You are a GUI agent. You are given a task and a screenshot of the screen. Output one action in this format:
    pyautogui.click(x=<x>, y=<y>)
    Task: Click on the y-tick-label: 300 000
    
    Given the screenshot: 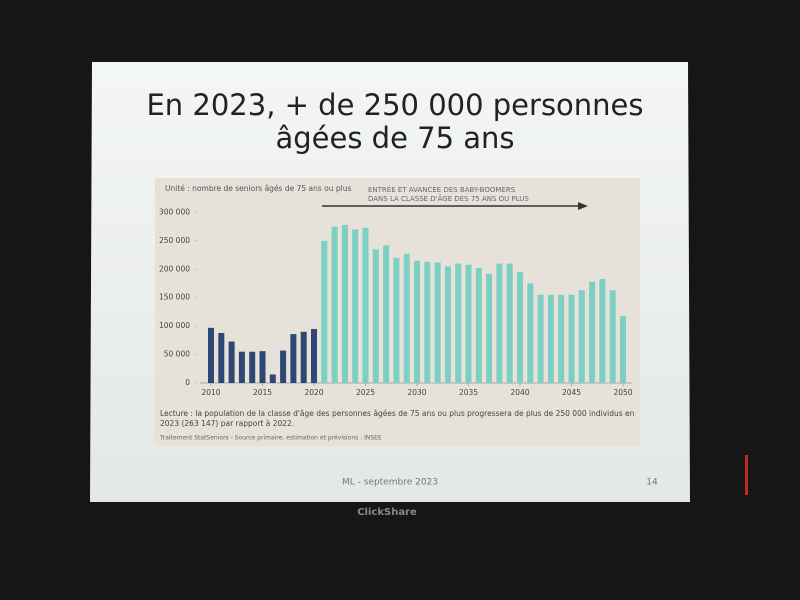 What is the action you would take?
    pyautogui.click(x=174, y=211)
    